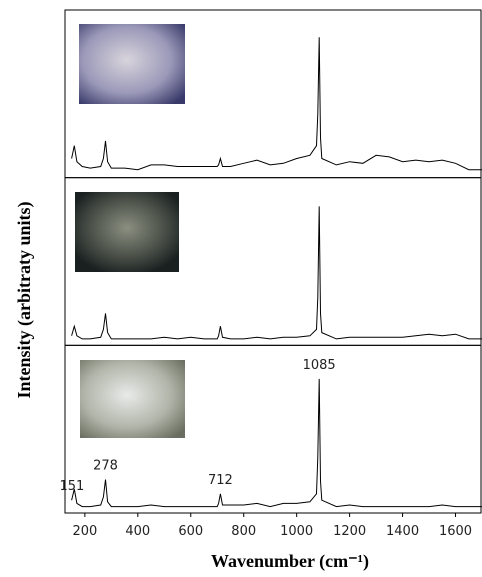  Describe the element at coordinates (105, 465) in the screenshot. I see `peak-label: 278` at that location.